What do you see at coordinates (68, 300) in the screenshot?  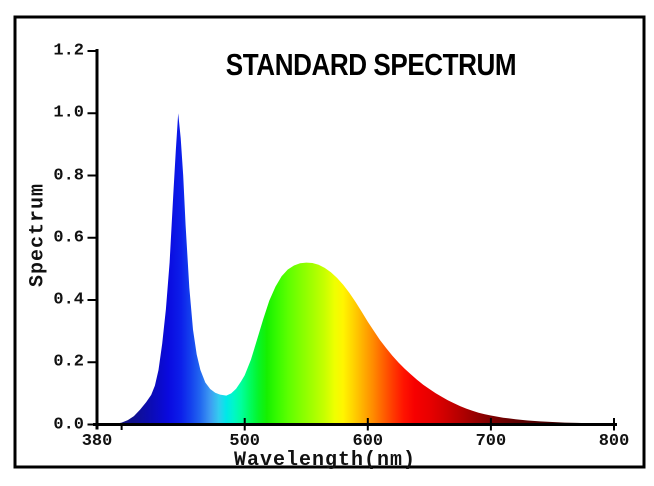 I see `y-tick-label: 0.4` at bounding box center [68, 300].